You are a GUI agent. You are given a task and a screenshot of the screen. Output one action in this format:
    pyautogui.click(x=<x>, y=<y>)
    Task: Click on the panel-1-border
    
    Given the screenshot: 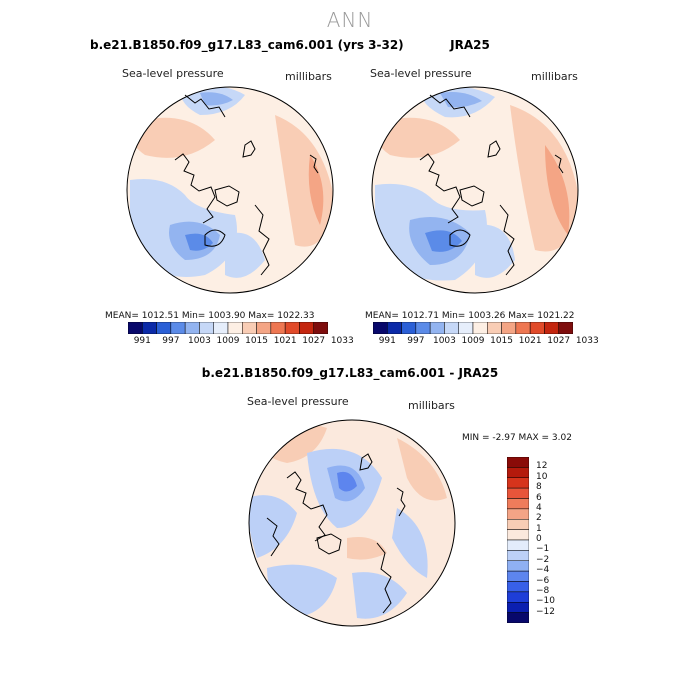 What is the action you would take?
    pyautogui.click(x=230, y=190)
    